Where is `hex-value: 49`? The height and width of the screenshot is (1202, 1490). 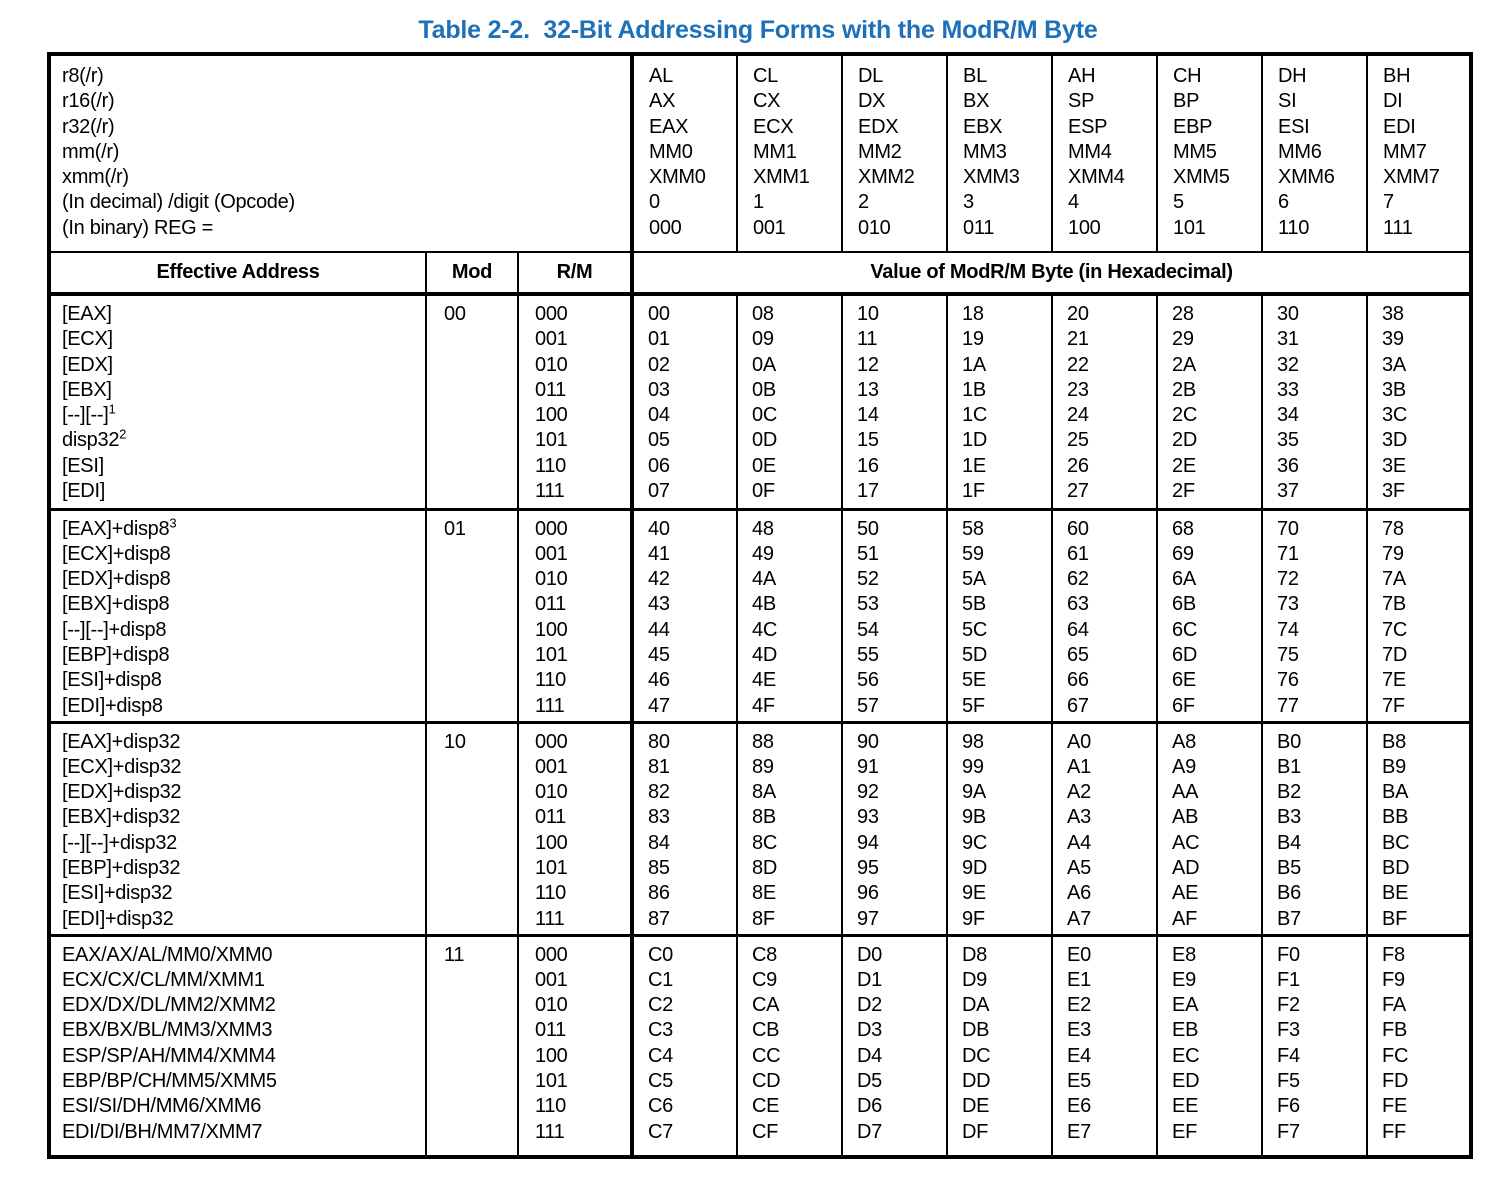 hex-value: 49 is located at coordinates (763, 553).